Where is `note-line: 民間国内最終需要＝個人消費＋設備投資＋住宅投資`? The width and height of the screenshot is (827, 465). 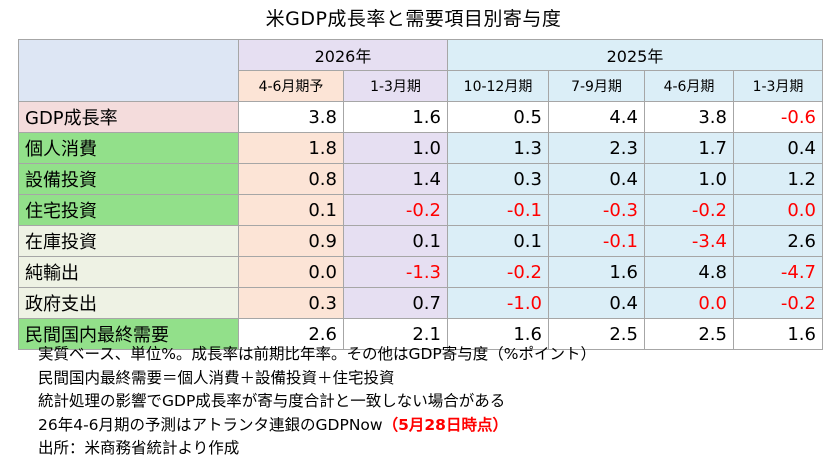
note-line: 民間国内最終需要＝個人消費＋設備投資＋住宅投資 is located at coordinates (216, 377).